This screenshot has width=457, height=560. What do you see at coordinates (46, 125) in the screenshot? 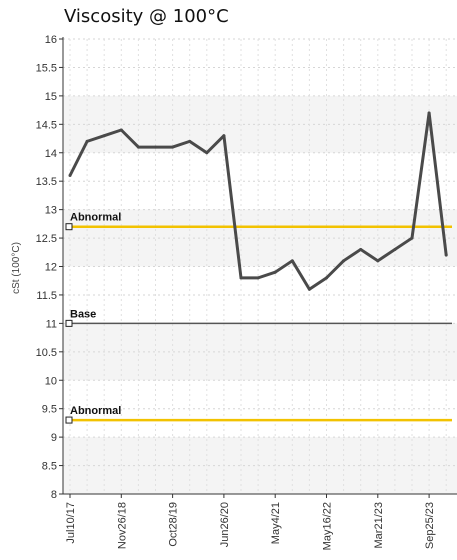
I see `y-tick-label: 14.5` at bounding box center [46, 125].